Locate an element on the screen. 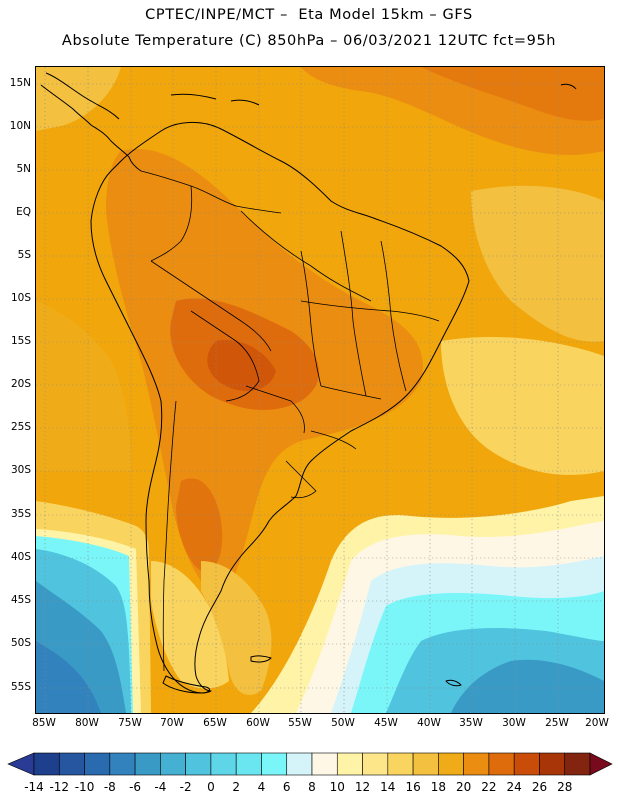 The height and width of the screenshot is (800, 618). legend-tick-label: 22 is located at coordinates (489, 787).